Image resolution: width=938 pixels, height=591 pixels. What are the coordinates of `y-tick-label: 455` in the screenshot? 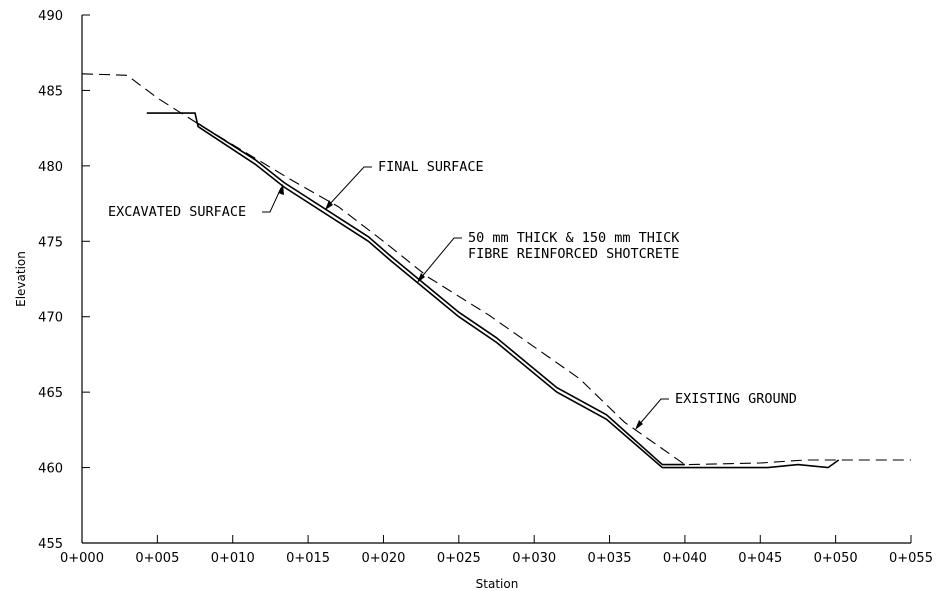 It's located at (50, 544).